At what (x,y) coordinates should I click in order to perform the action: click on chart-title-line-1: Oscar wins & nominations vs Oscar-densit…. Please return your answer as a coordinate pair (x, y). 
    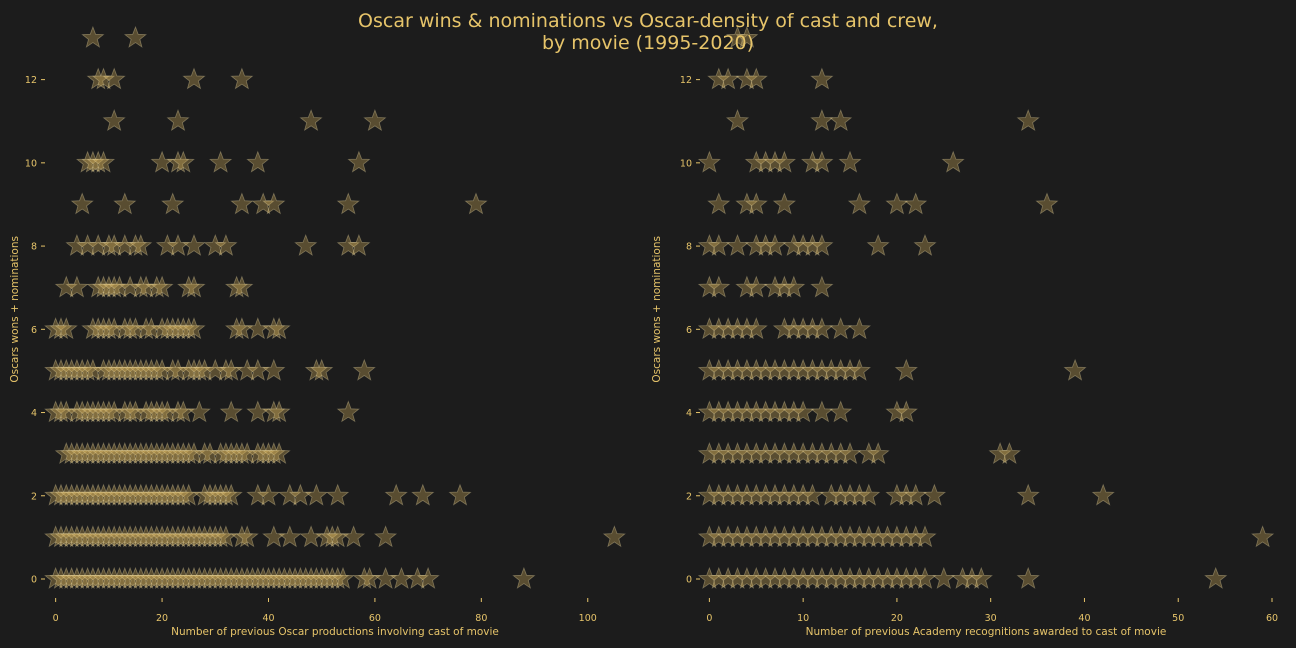
    Looking at the image, I should click on (648, 21).